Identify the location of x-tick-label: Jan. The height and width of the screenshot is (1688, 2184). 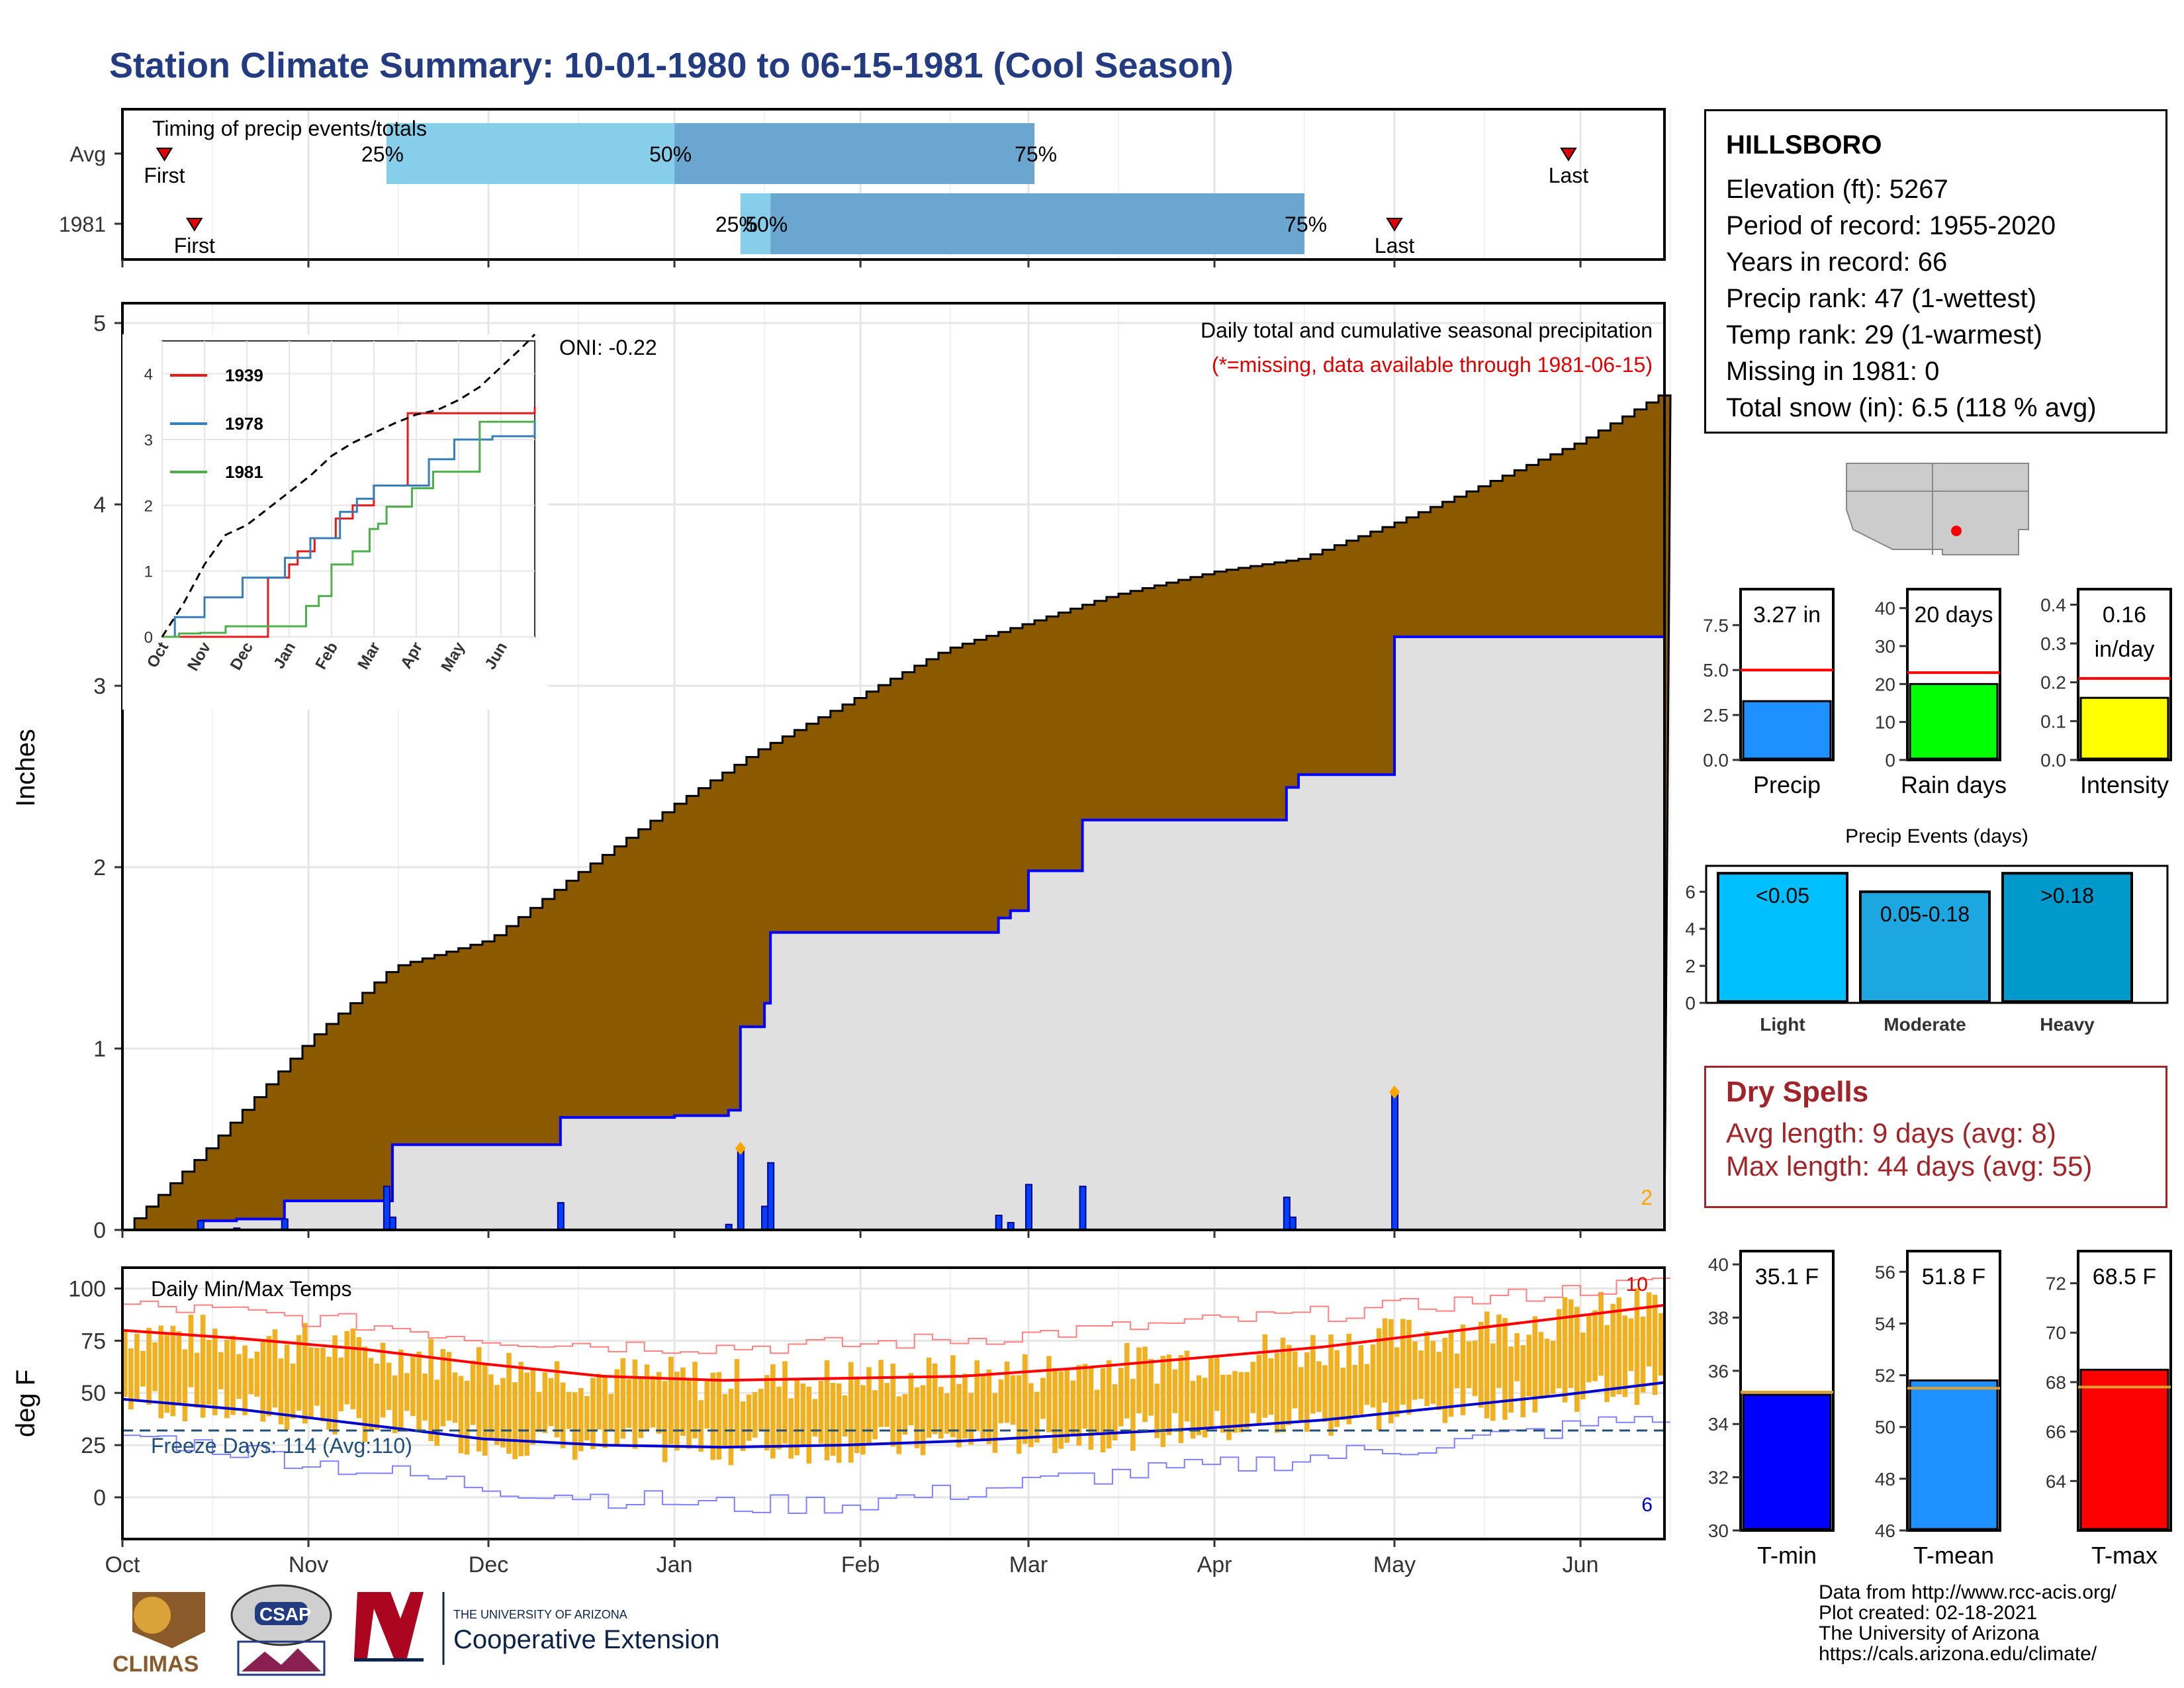
(675, 1564).